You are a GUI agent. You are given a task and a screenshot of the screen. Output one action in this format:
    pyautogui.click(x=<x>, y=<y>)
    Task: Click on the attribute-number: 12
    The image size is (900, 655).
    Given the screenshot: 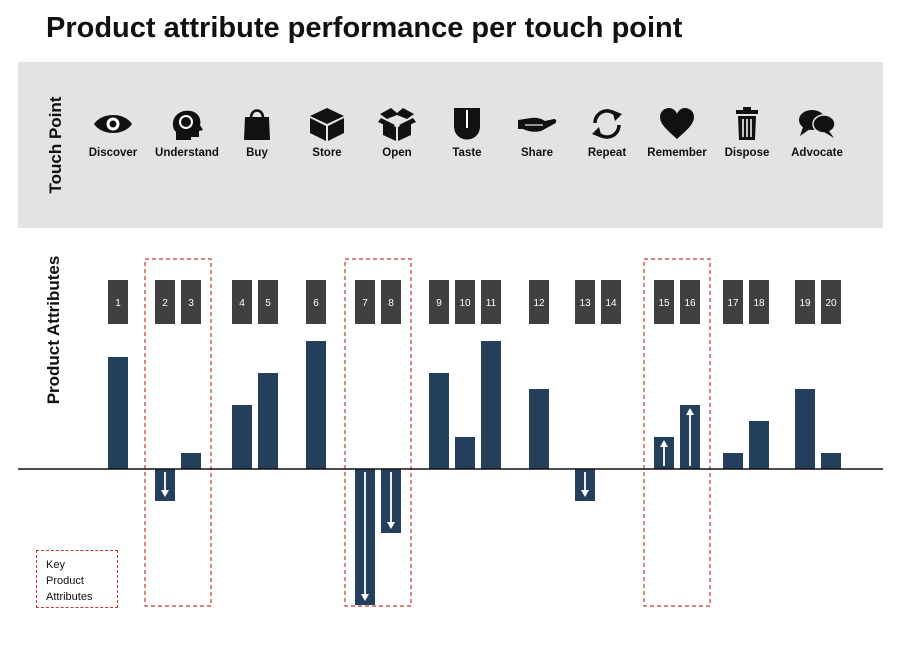 What is the action you would take?
    pyautogui.click(x=539, y=303)
    